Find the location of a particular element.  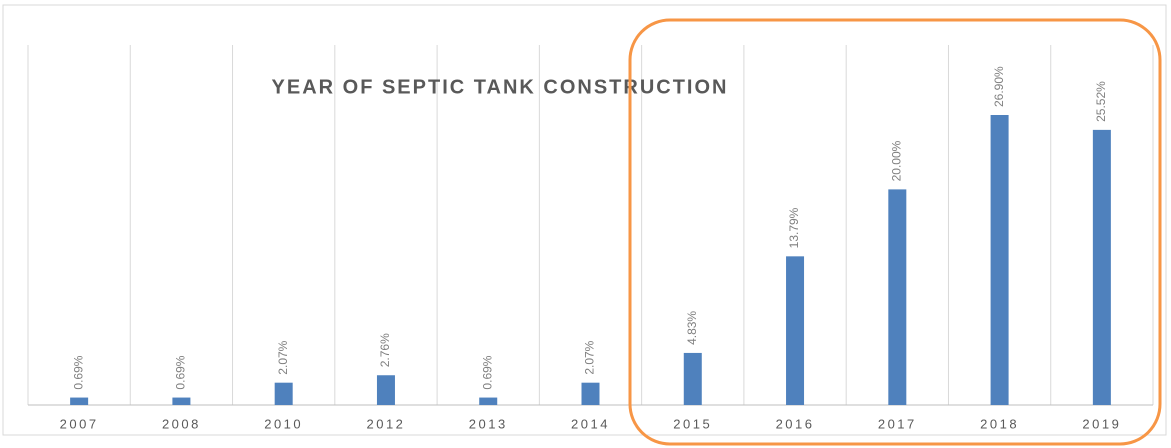

data-label: 20.00% is located at coordinates (896, 160).